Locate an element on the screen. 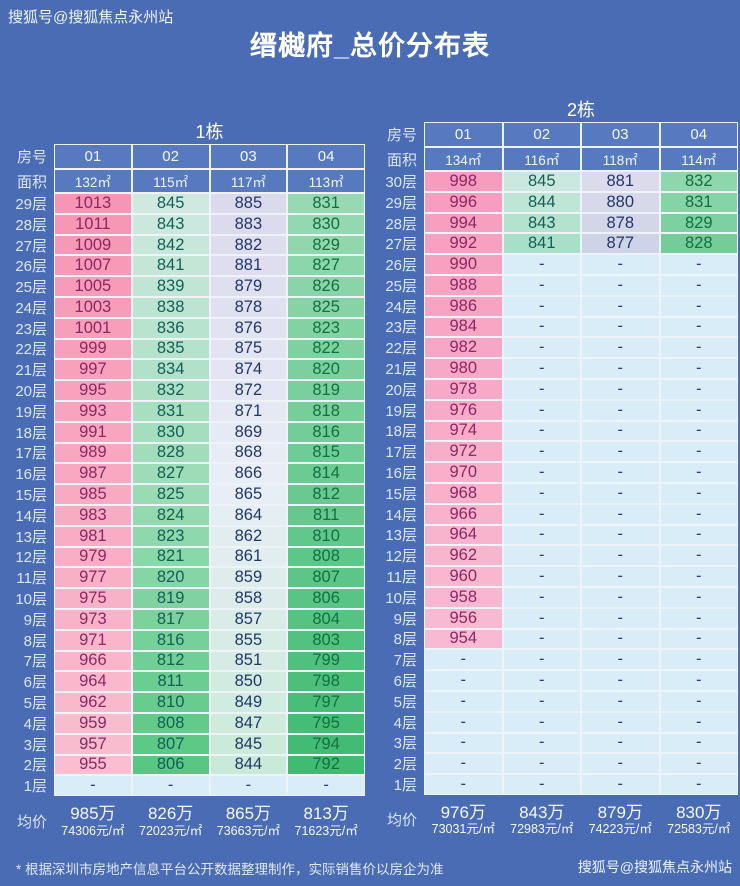  floor-row: 13层 981 823 862 810 is located at coordinates (186, 536).